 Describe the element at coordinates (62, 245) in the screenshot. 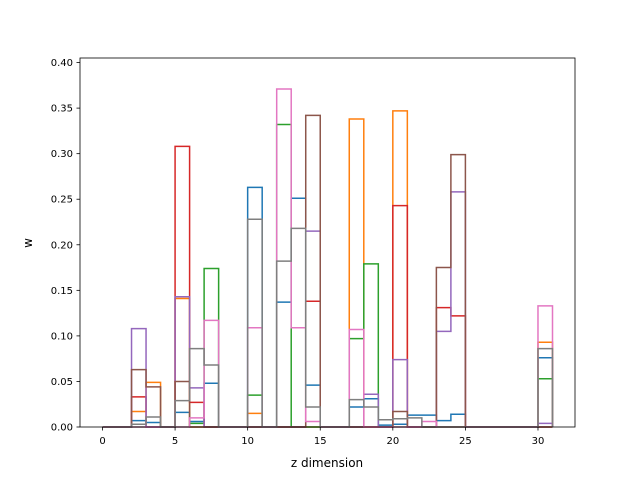

I see `y-tick-label: 0.20` at that location.